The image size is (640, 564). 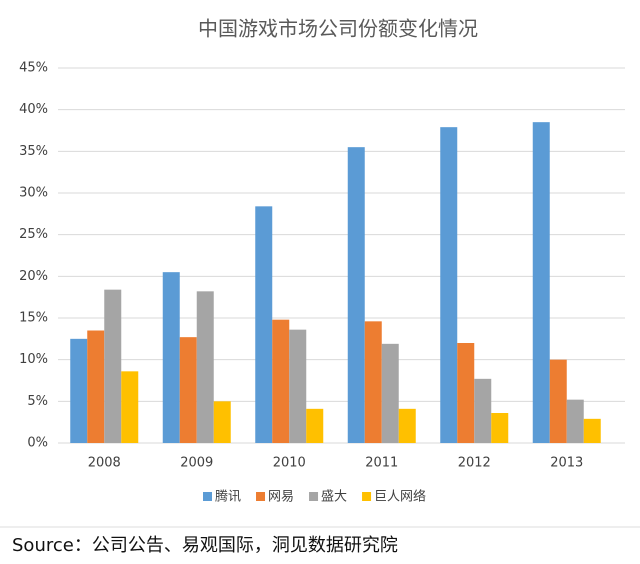 I want to click on x-tick-label: 2010, so click(x=289, y=463).